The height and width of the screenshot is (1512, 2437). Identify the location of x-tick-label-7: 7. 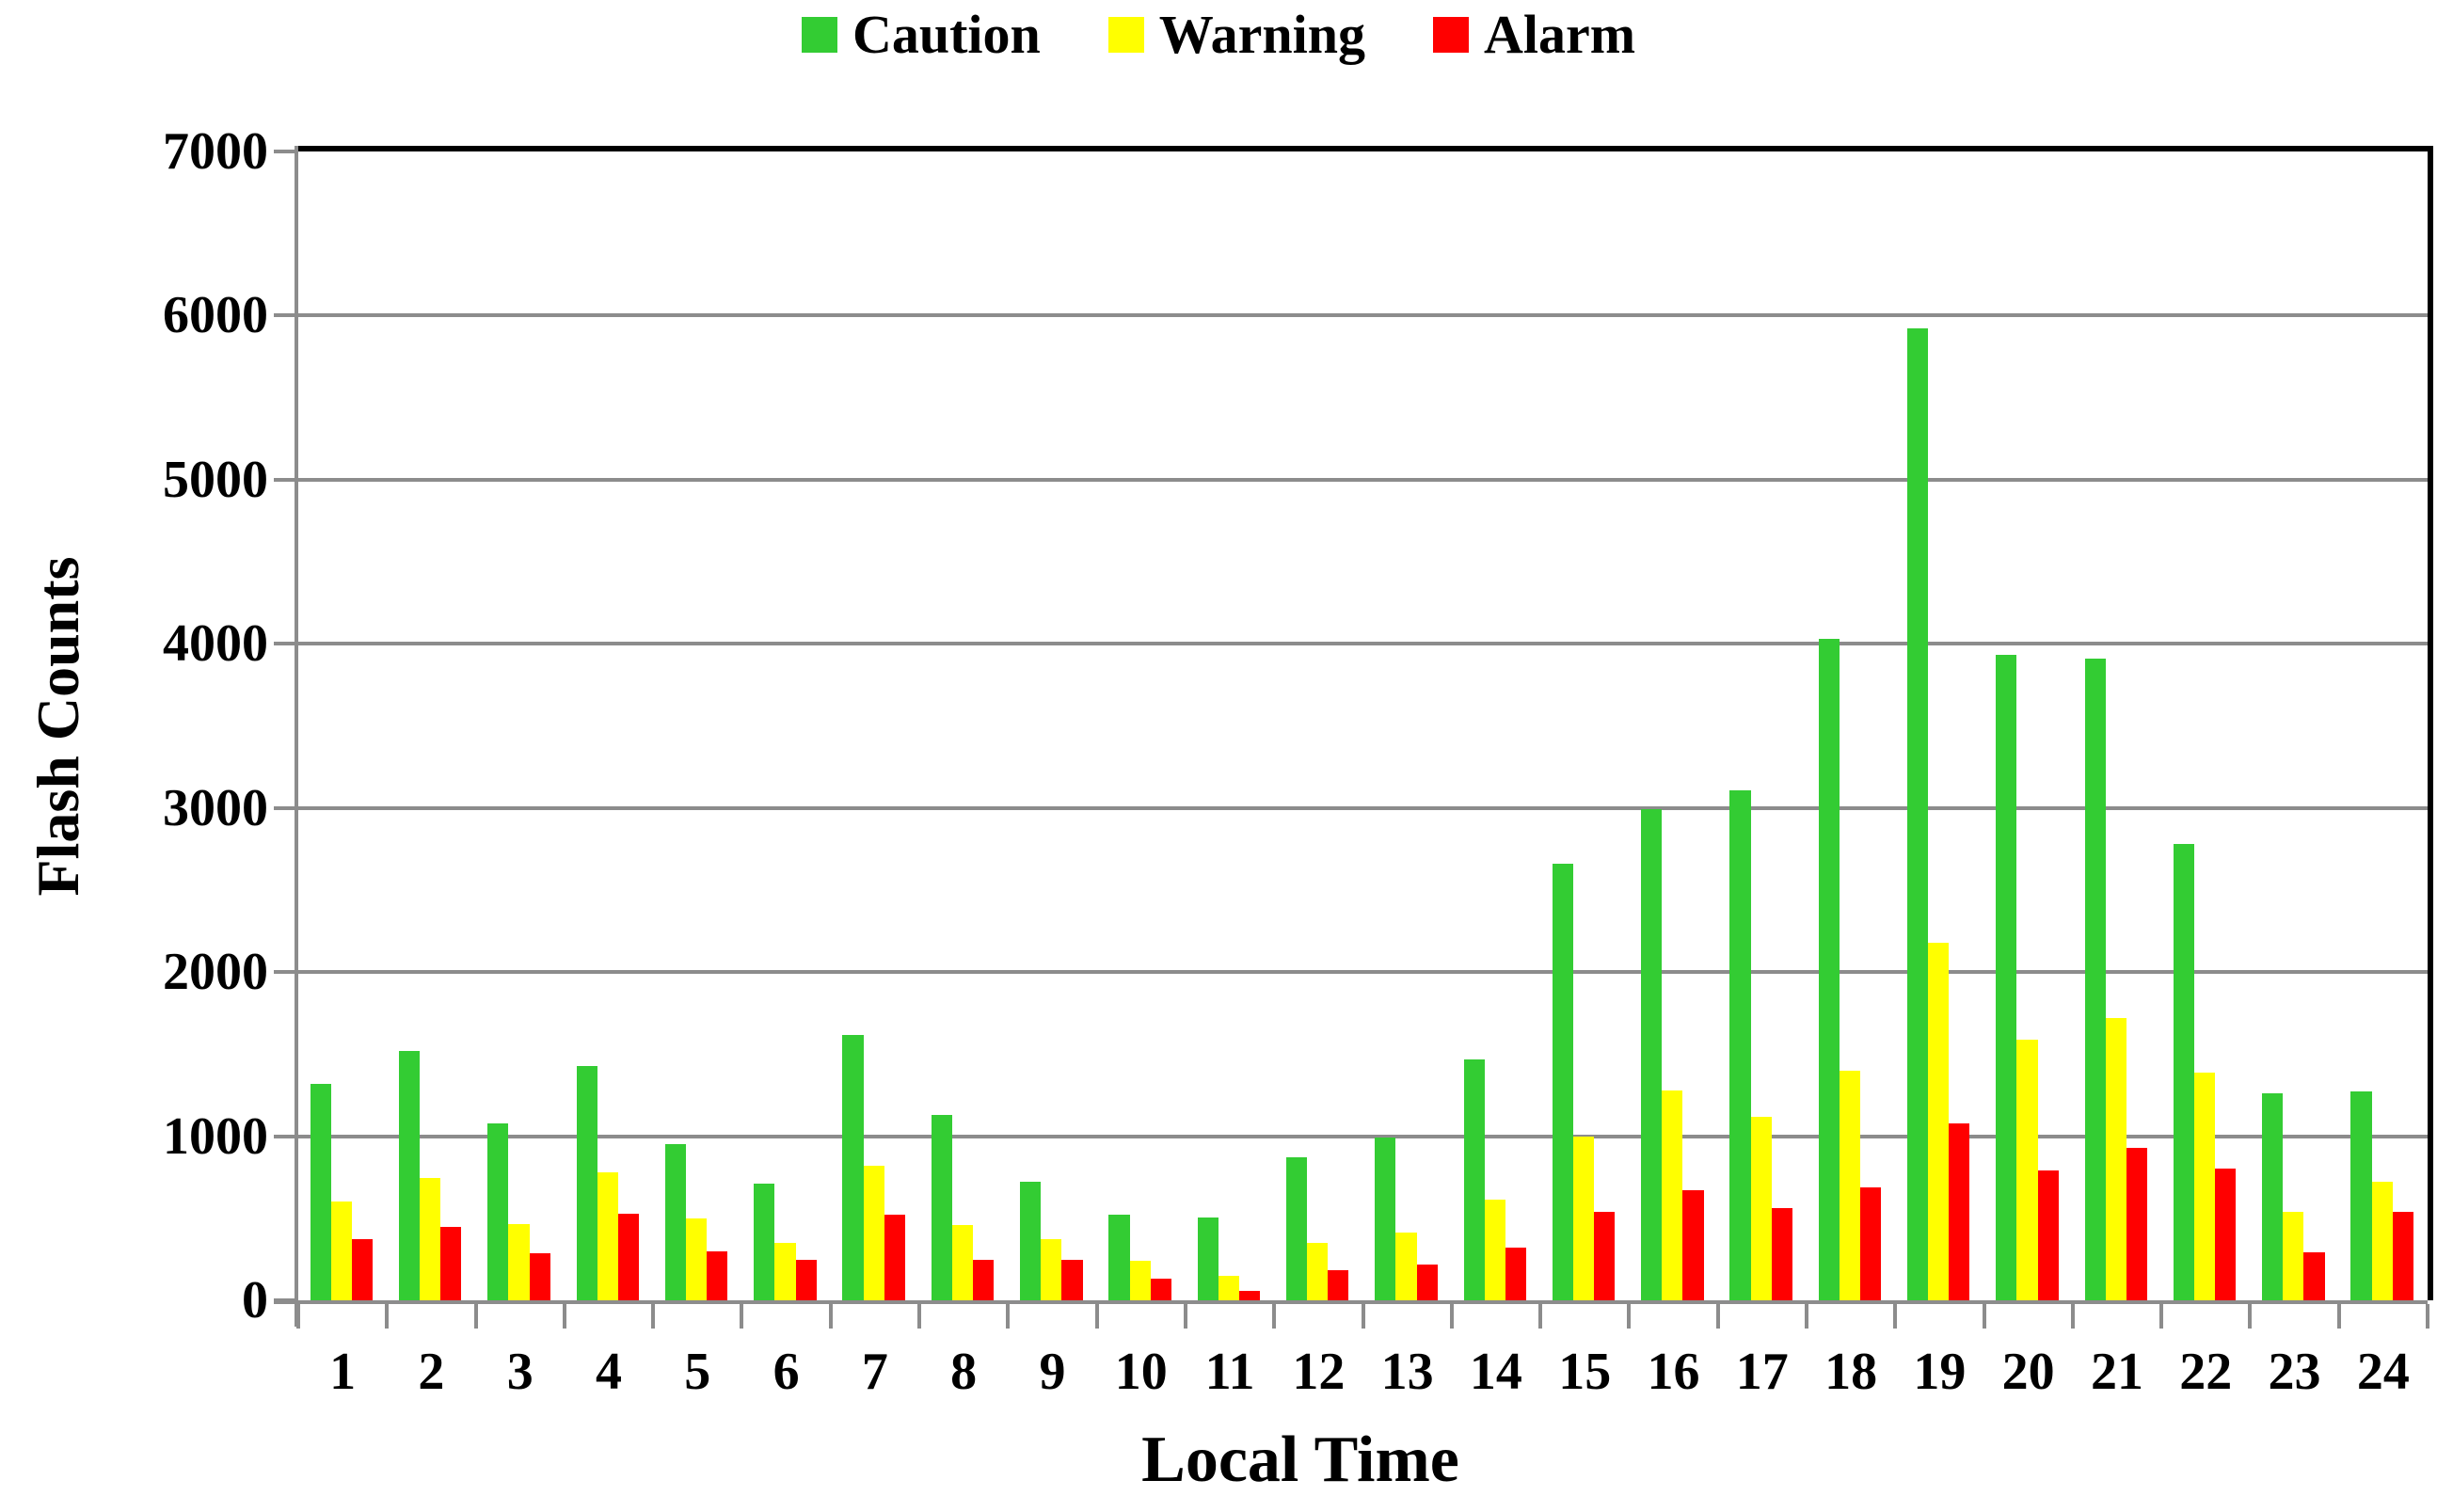
(874, 1372).